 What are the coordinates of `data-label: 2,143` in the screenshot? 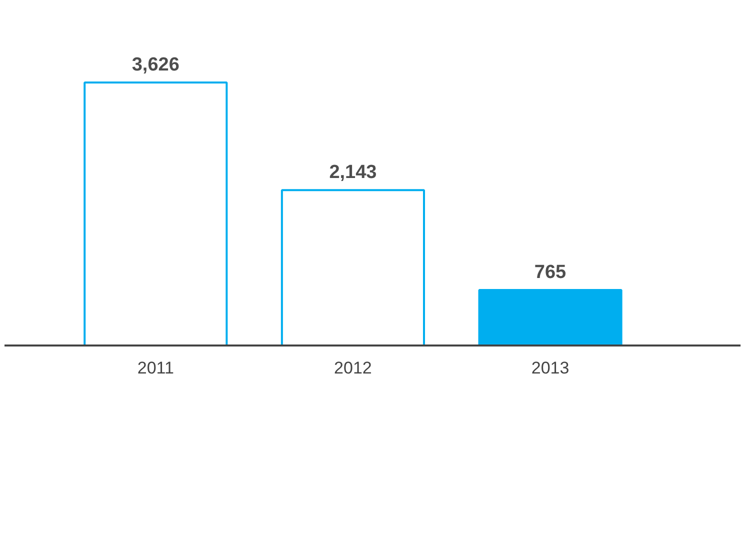 It's located at (353, 173).